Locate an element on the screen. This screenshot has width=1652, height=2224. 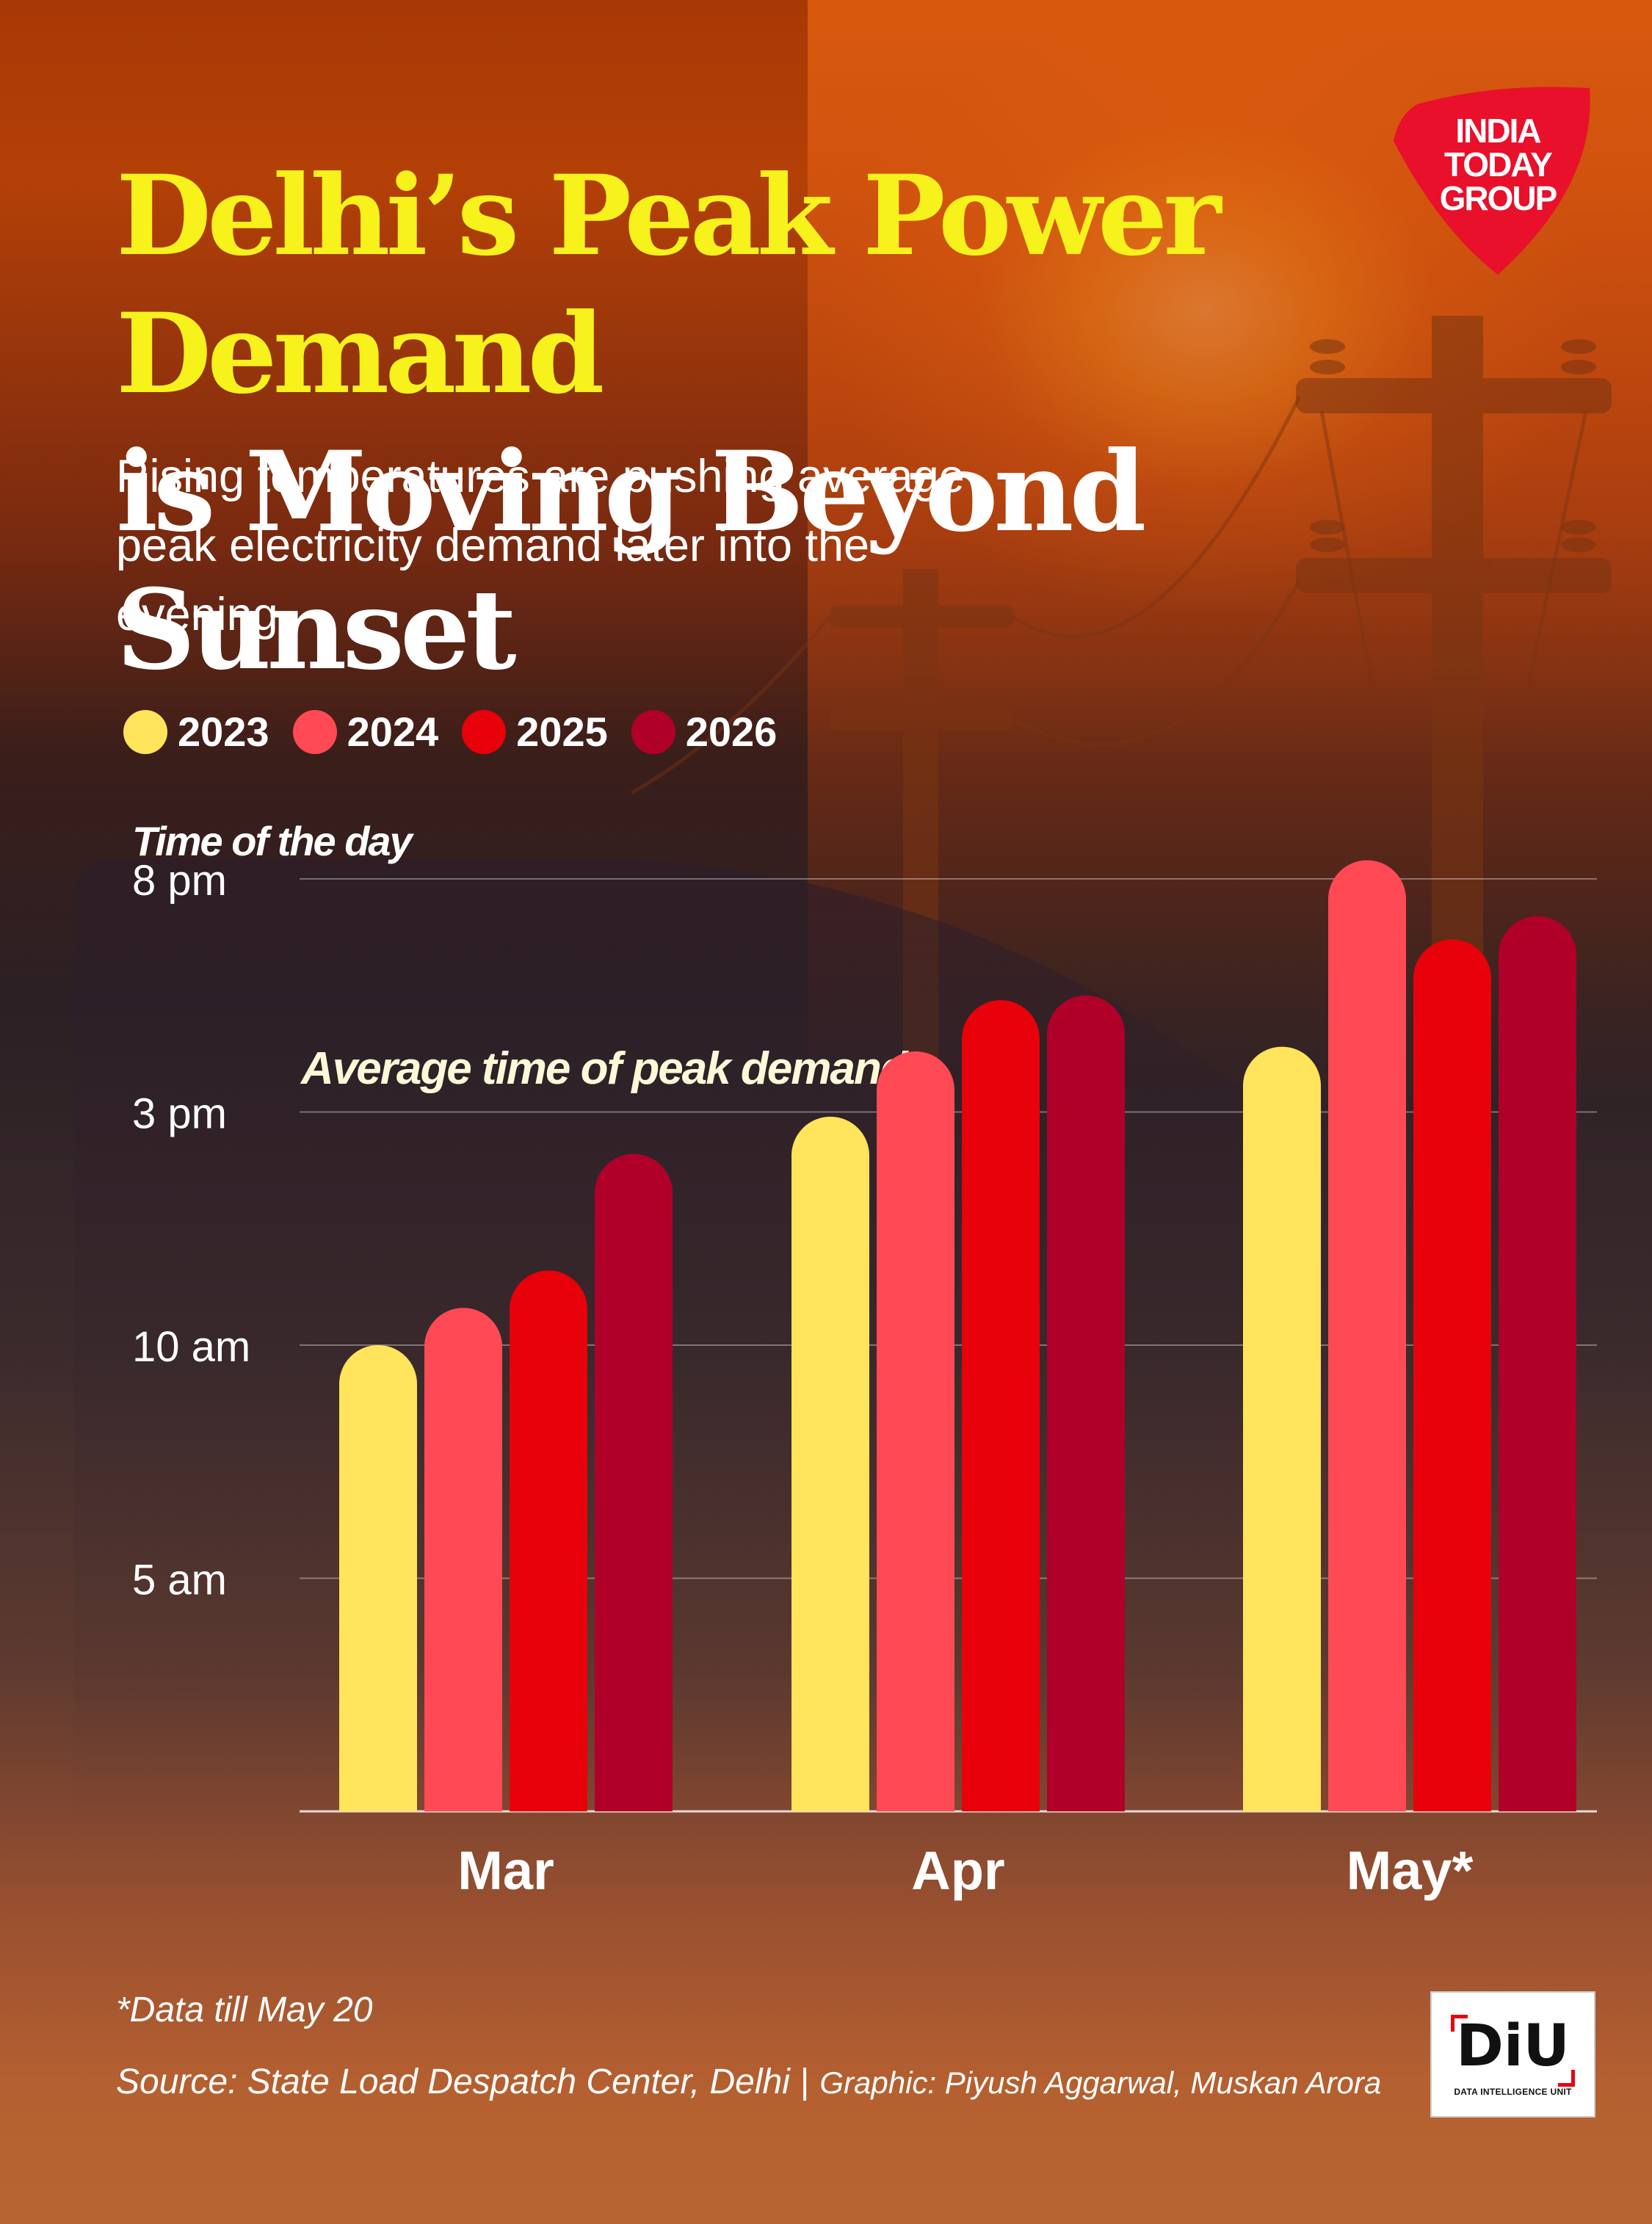
india-today-logo is located at coordinates (1492, 181).